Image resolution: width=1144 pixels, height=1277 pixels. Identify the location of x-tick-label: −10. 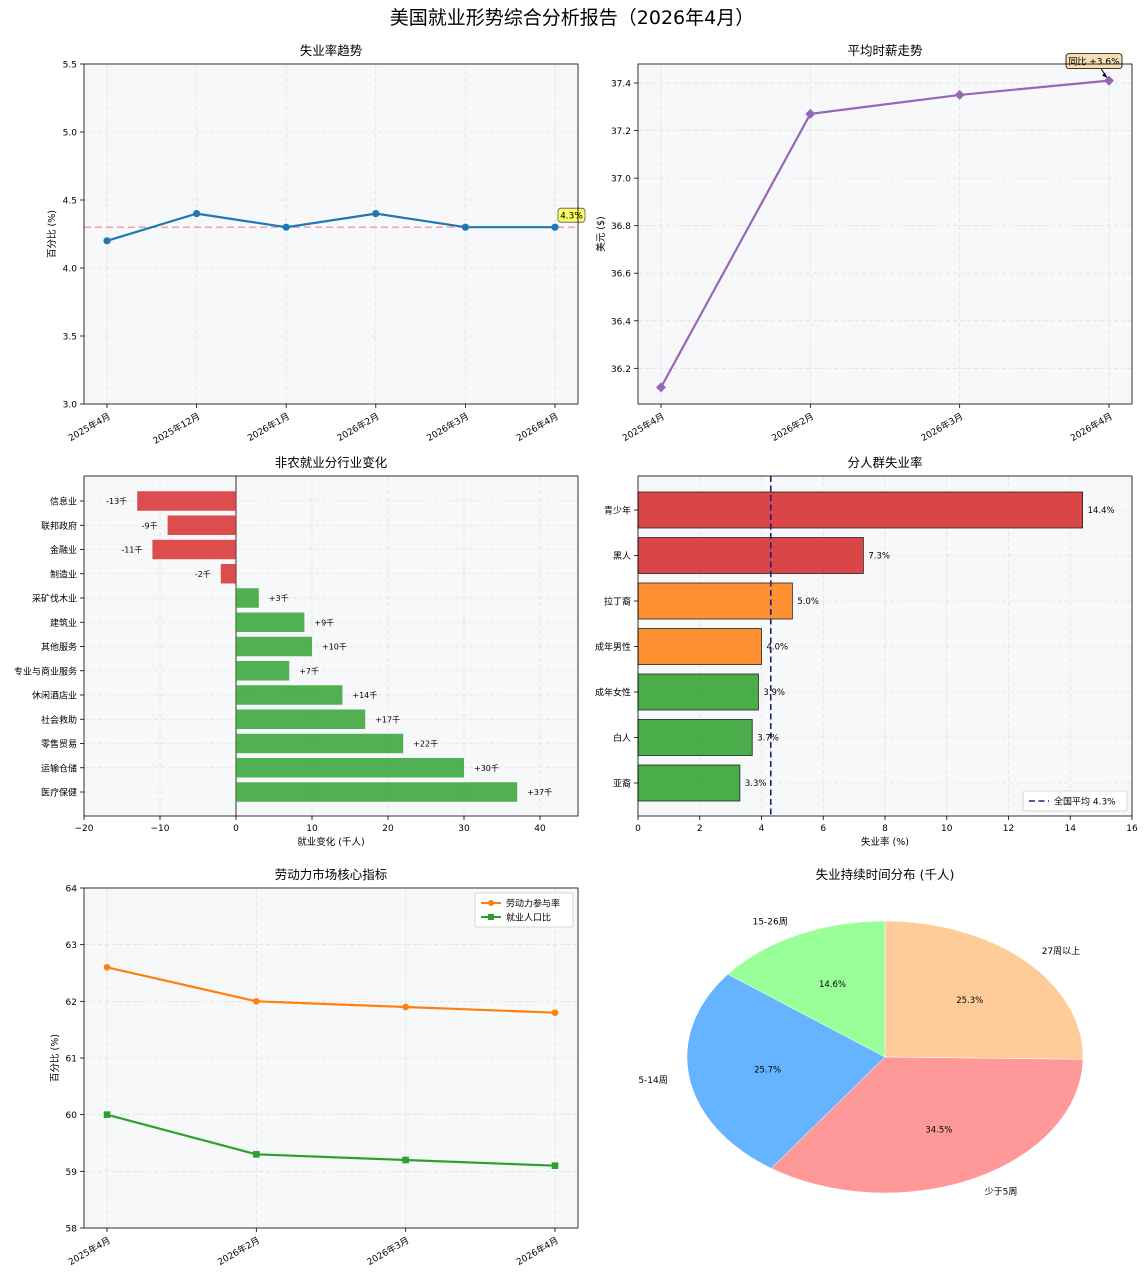
(160, 829).